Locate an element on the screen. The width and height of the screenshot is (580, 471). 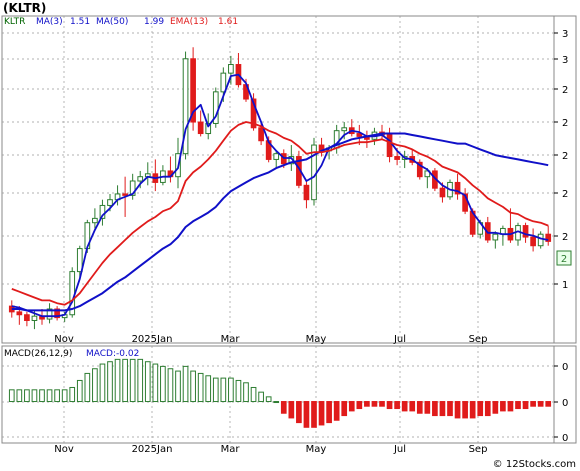
macd-y-tick-label: 0 is located at coordinates (565, 367).